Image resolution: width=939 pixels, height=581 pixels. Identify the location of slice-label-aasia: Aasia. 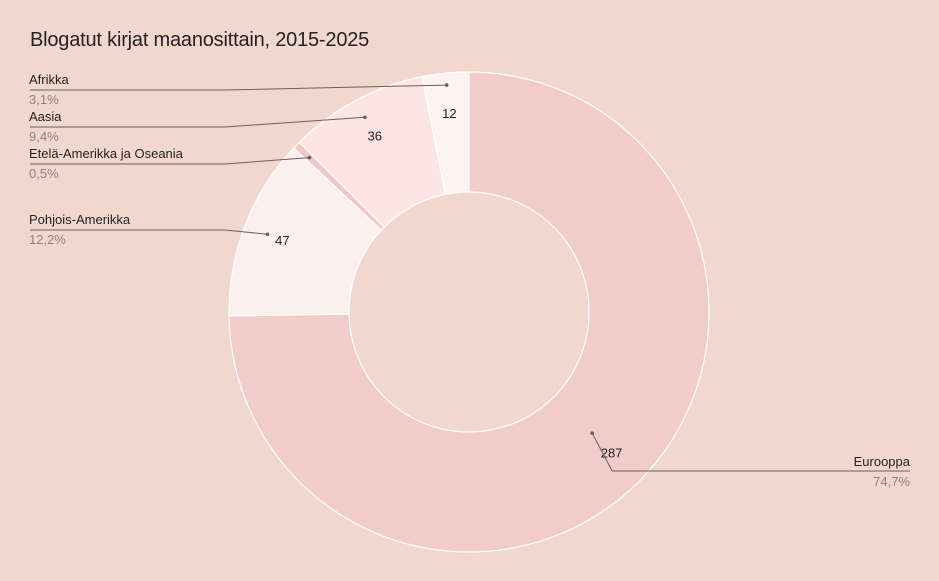
(45, 116).